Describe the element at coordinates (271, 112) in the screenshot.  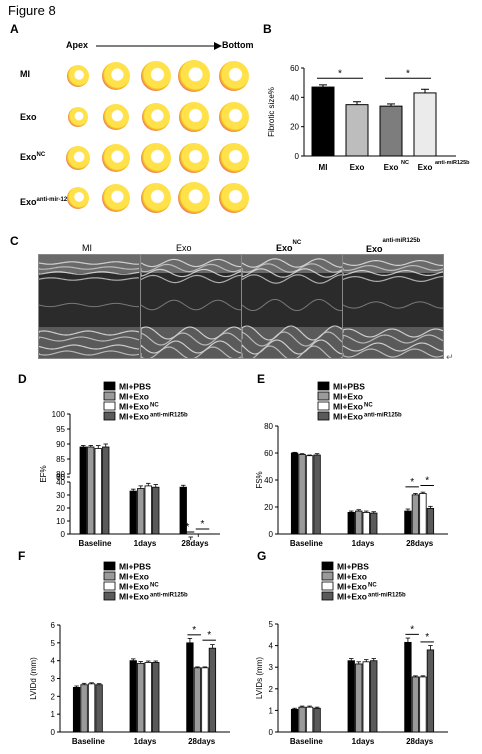
I see `y-axis-label: Fibrotic size%` at that location.